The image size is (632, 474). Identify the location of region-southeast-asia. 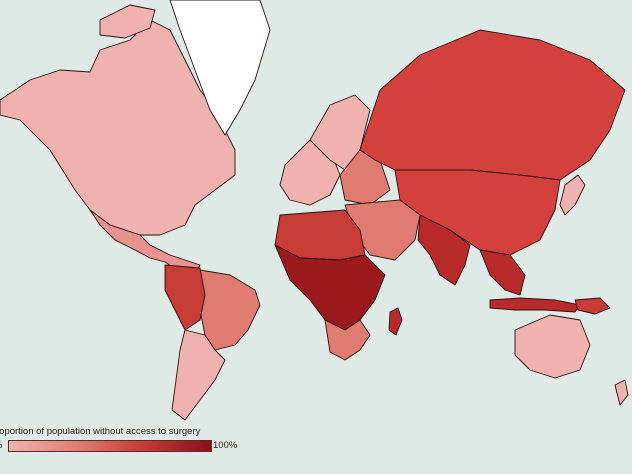
(502, 272).